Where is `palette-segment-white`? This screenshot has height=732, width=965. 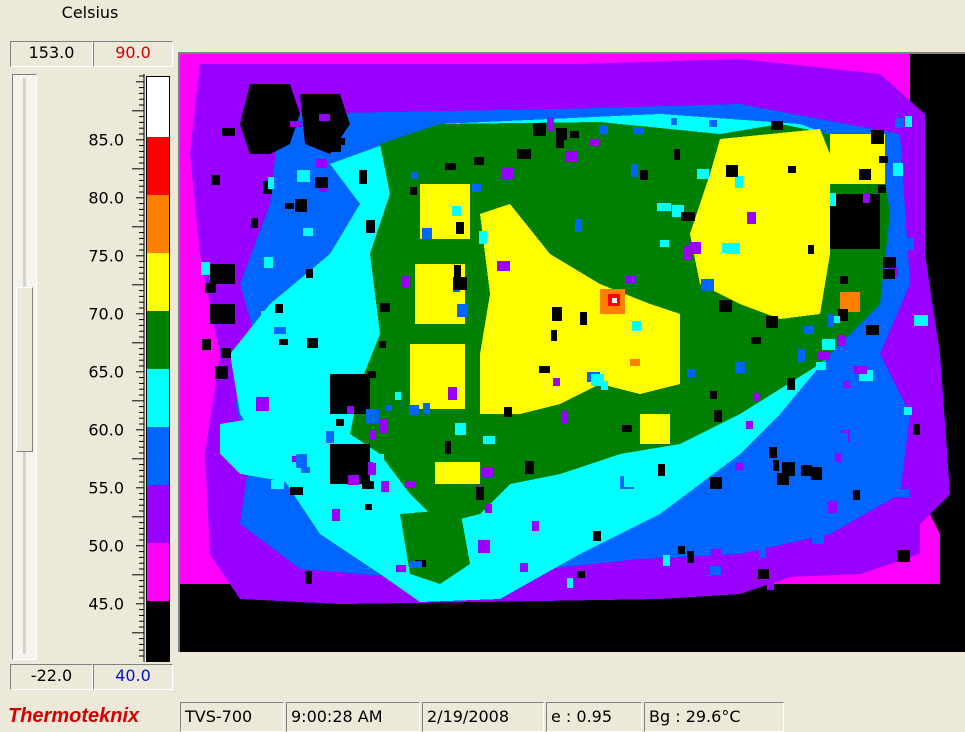 palette-segment-white is located at coordinates (158, 107).